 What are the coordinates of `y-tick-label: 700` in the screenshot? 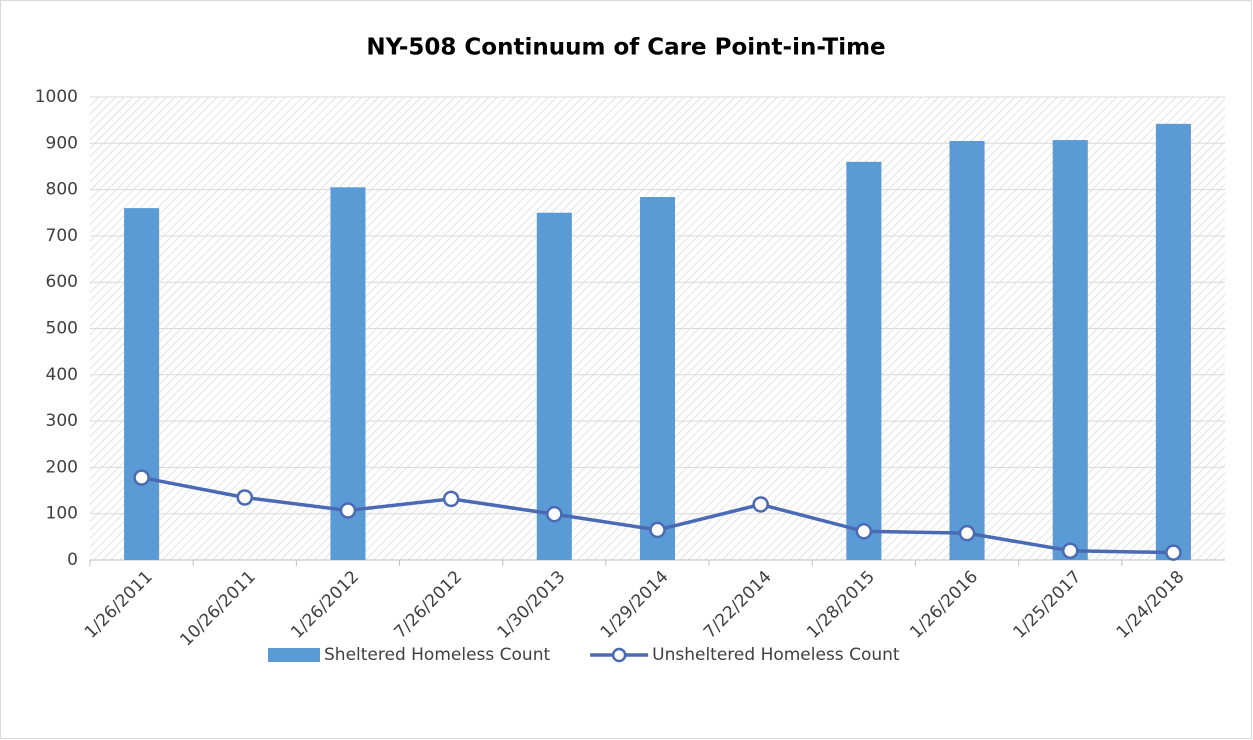 It's located at (62, 236).